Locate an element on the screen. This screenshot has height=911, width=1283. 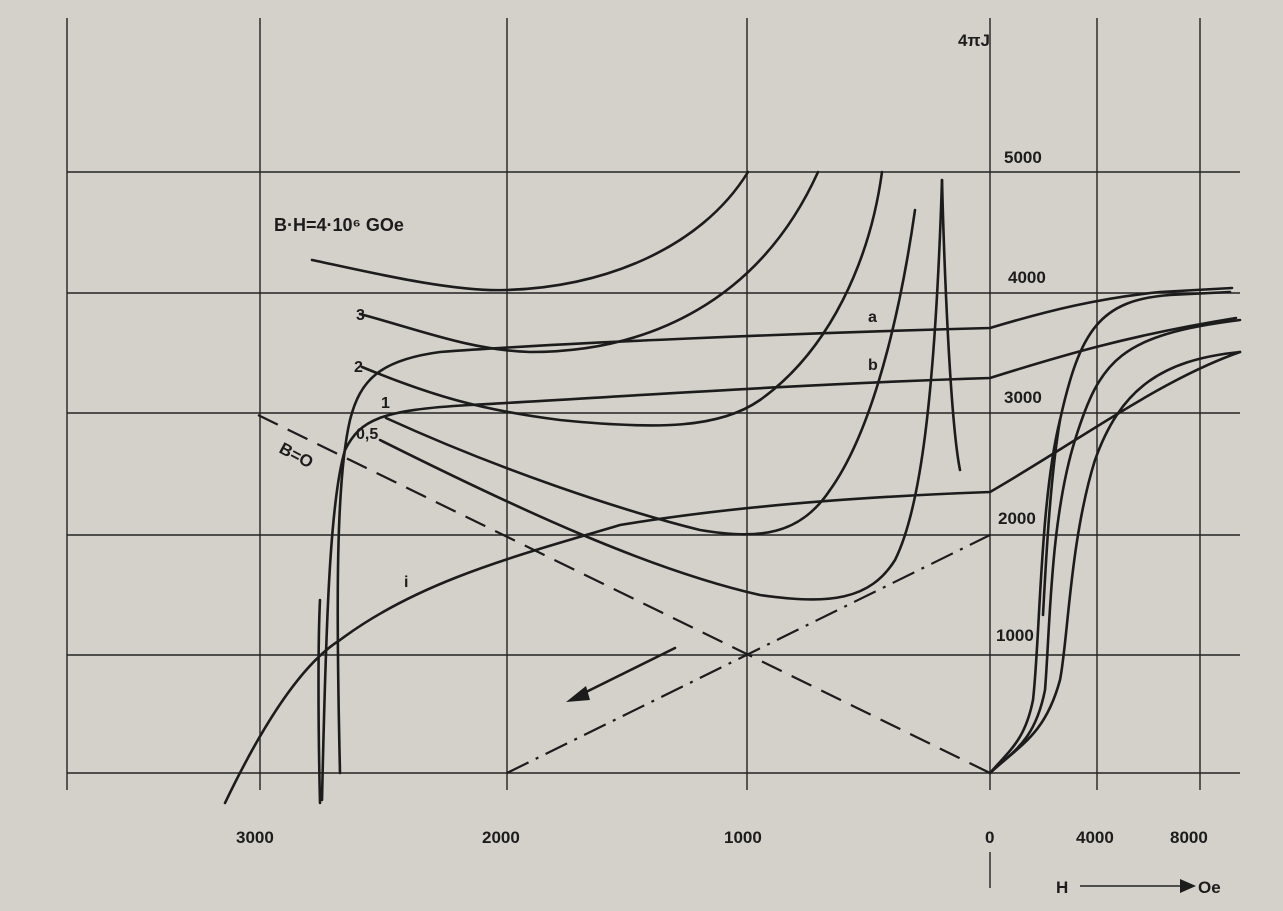
x-tick-0: 0 is located at coordinates (989, 837).